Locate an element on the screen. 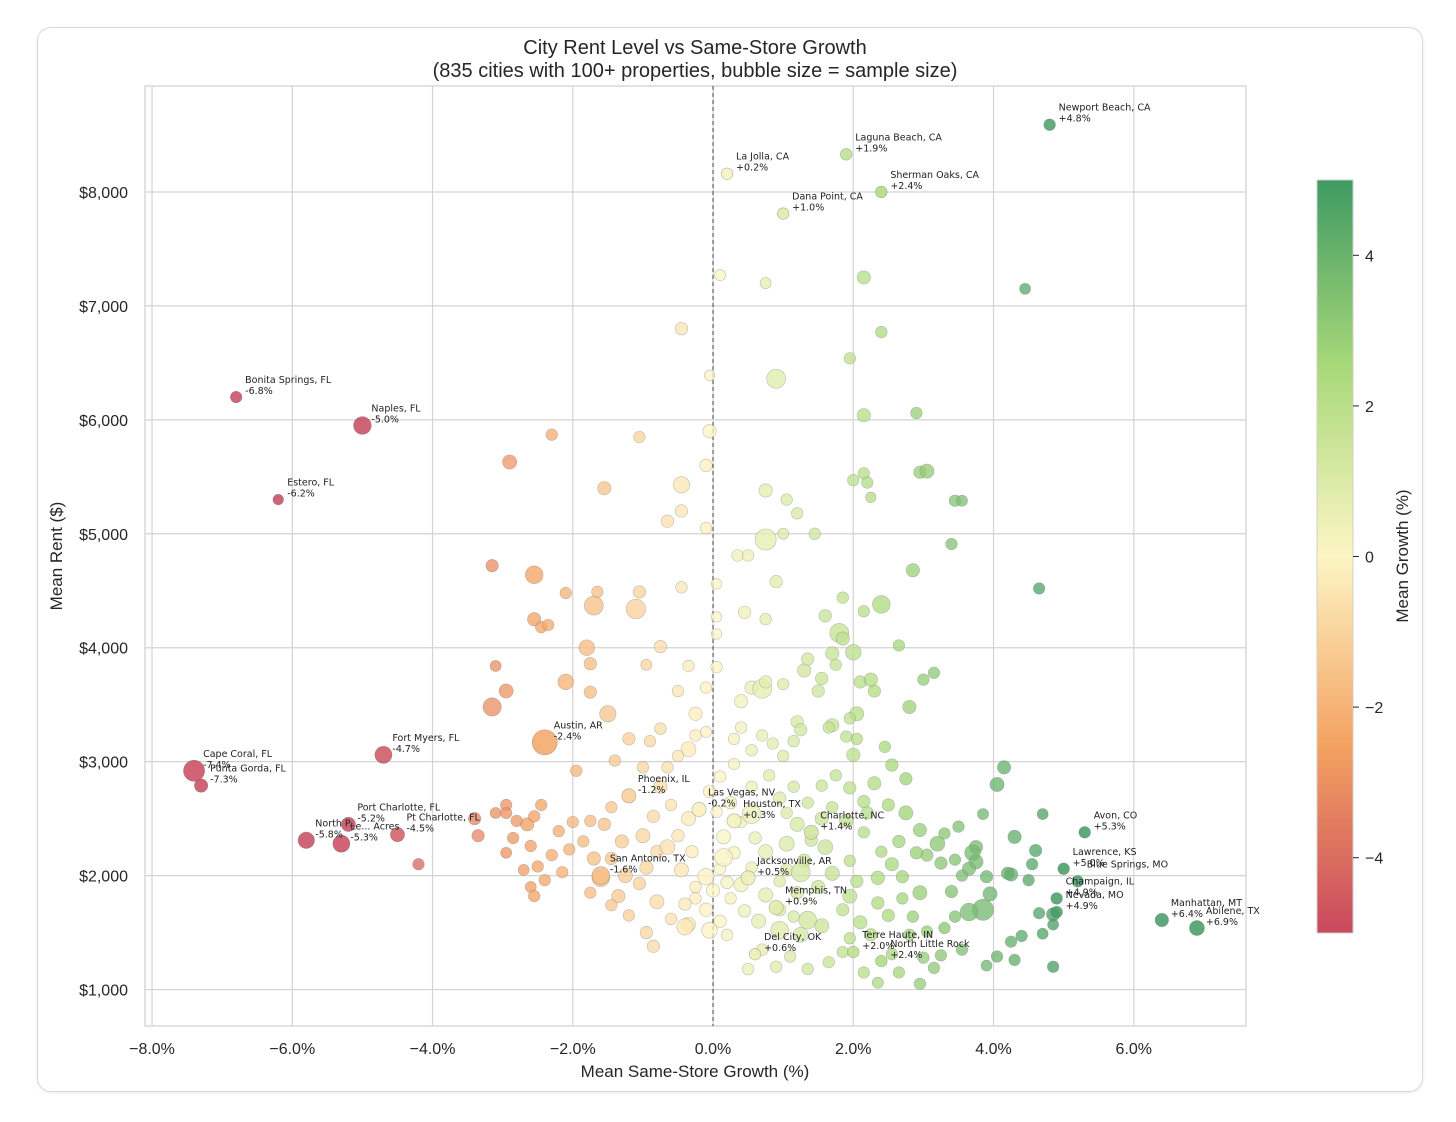  annotation-growth: -1.2% is located at coordinates (652, 790).